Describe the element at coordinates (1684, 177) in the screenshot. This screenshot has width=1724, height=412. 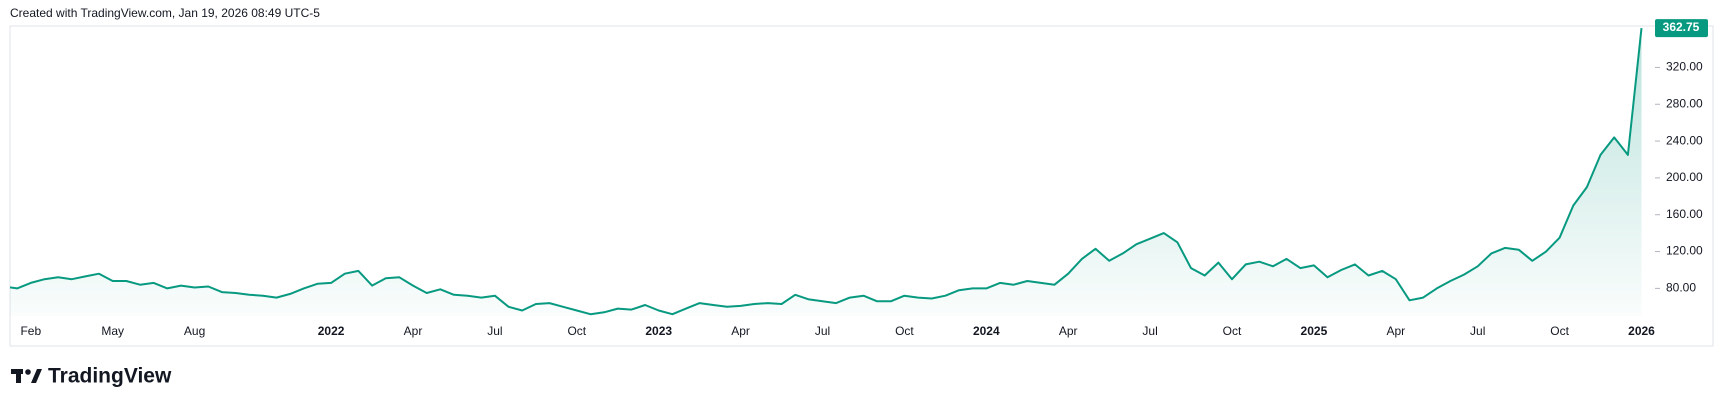
I see `y-tick-label: 200.00` at that location.